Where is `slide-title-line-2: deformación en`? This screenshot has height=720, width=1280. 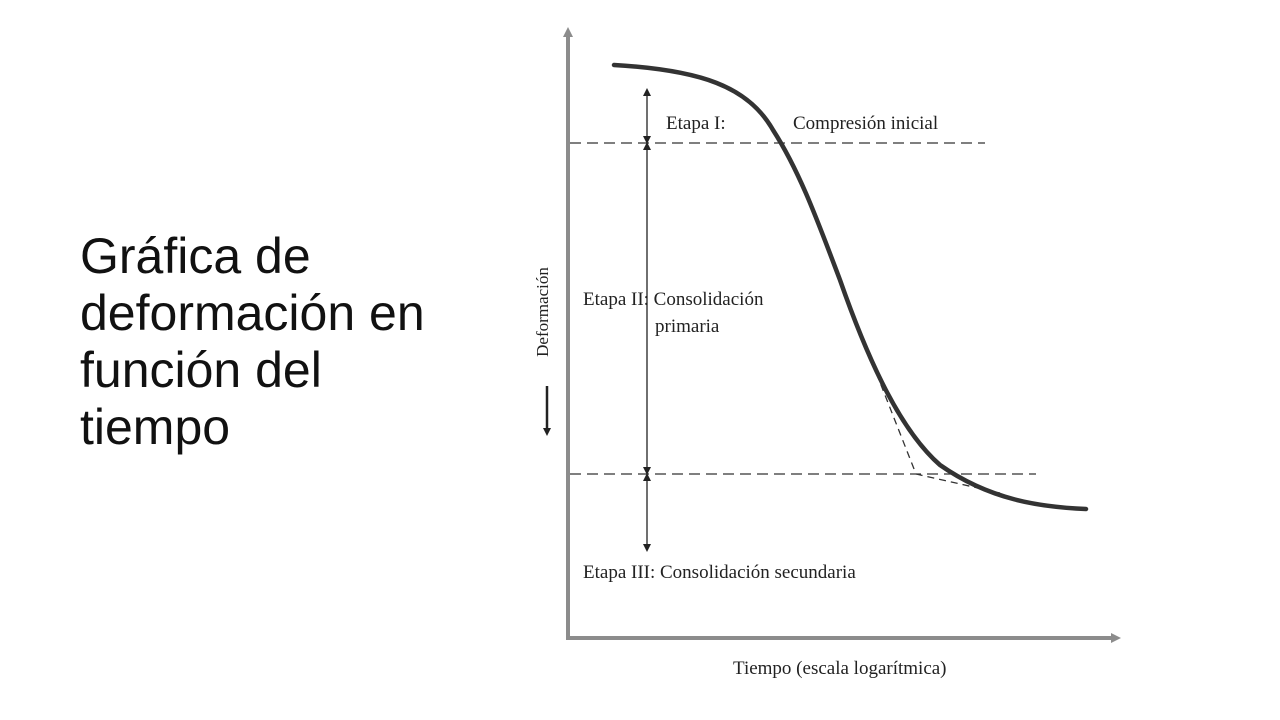
slide-title-line-2: deformación en is located at coordinates (252, 313).